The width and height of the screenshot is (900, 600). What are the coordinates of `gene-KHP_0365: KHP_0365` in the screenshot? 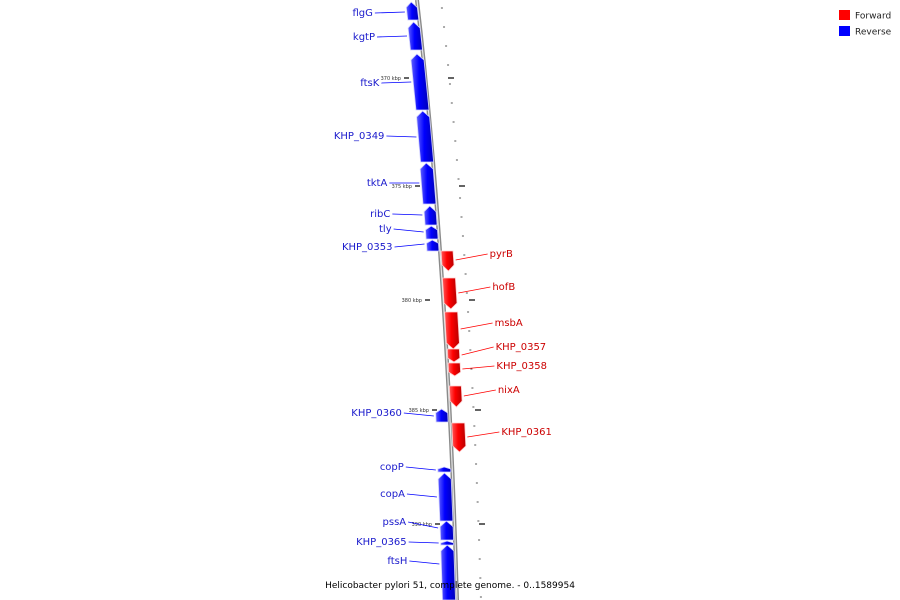 It's located at (405, 542).